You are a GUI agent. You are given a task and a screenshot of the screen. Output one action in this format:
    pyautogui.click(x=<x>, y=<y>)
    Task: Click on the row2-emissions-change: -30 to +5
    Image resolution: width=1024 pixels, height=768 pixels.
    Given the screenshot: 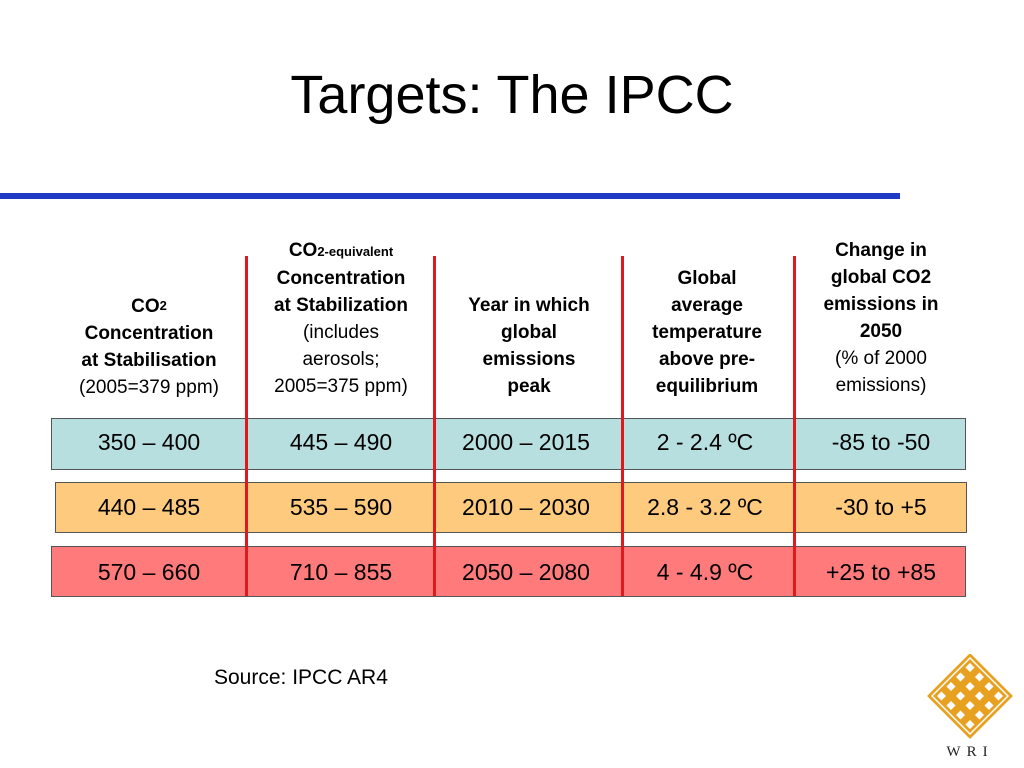 What is the action you would take?
    pyautogui.click(x=881, y=507)
    